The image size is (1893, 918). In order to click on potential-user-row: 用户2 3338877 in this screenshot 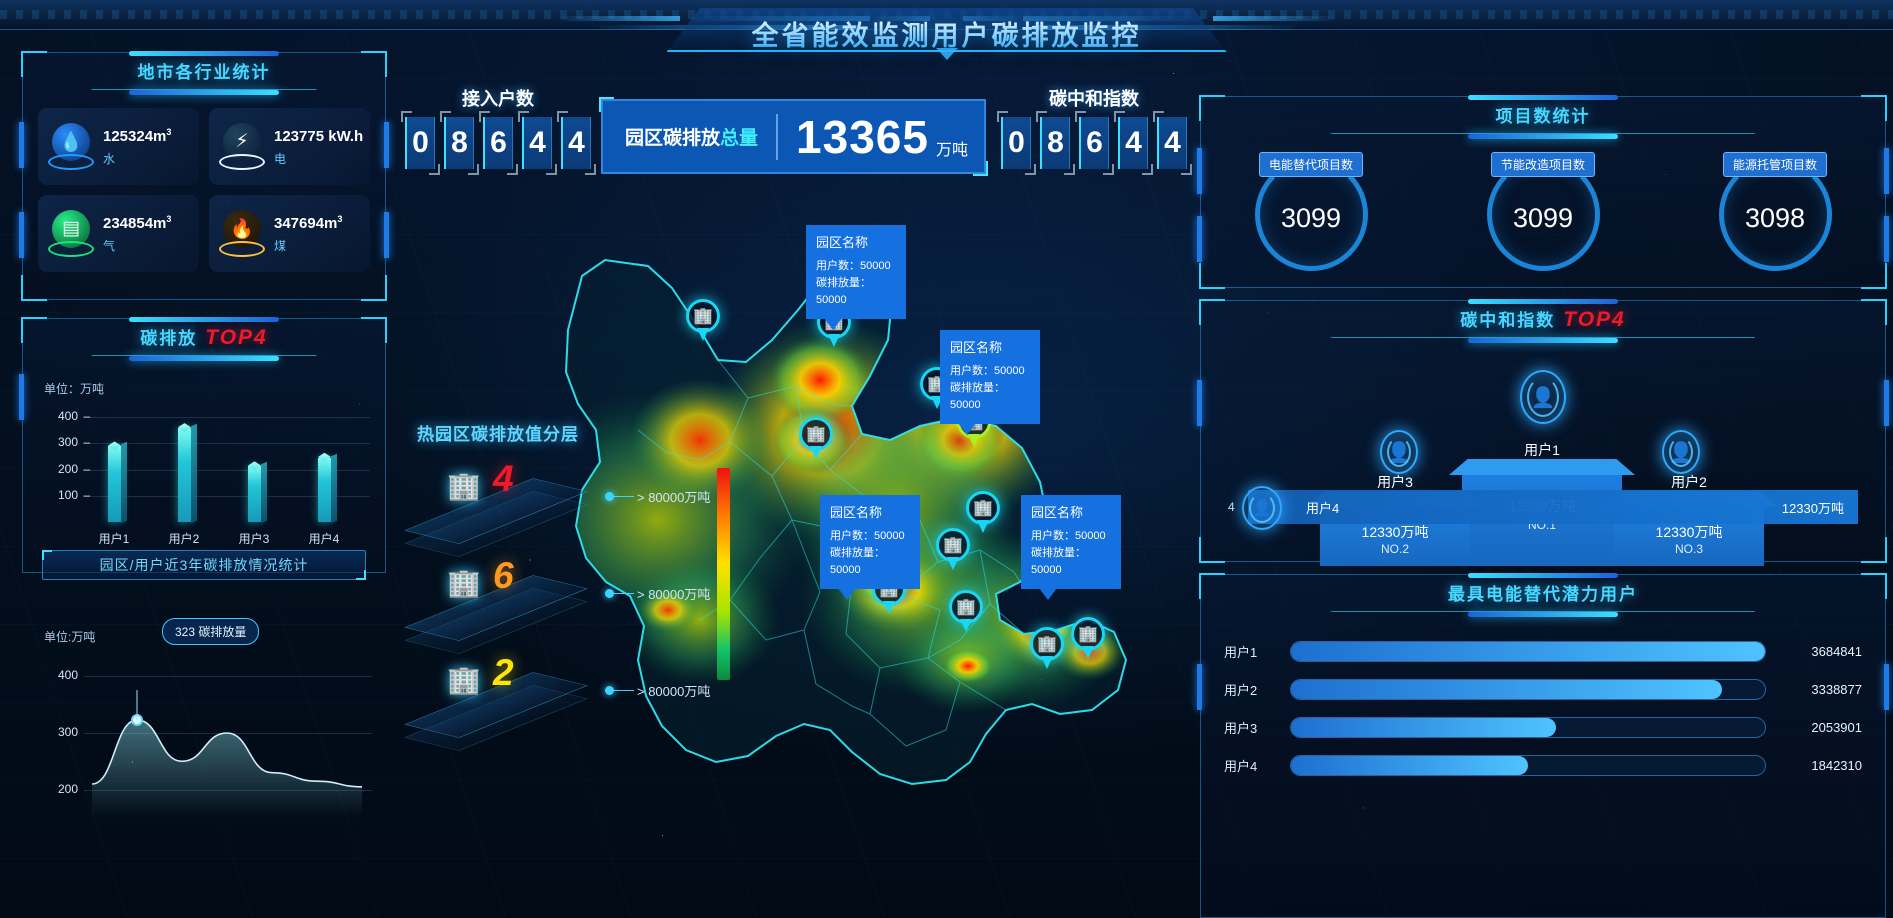, I will do `click(1543, 689)`.